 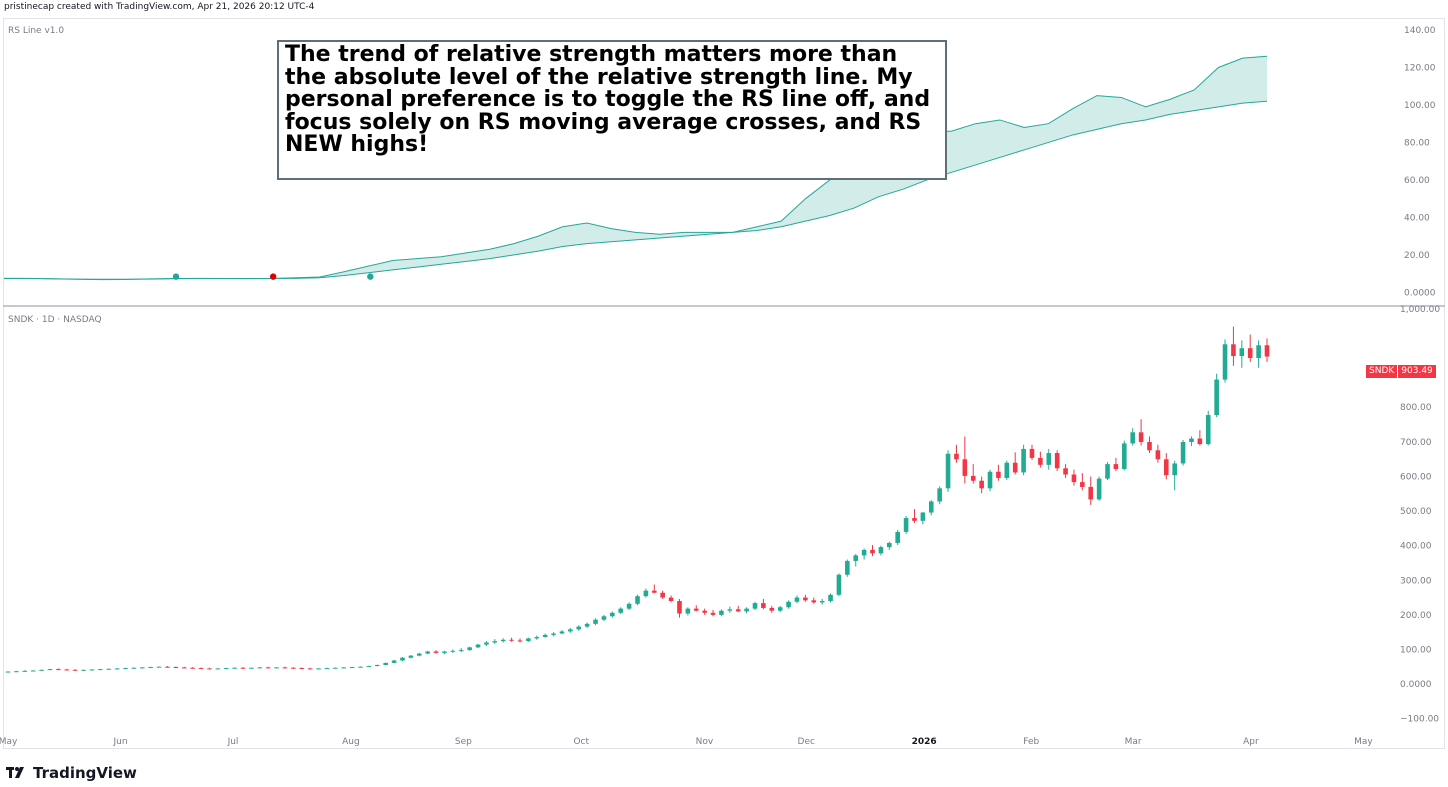 I want to click on tradingview-brand: TradingView, so click(x=71, y=773).